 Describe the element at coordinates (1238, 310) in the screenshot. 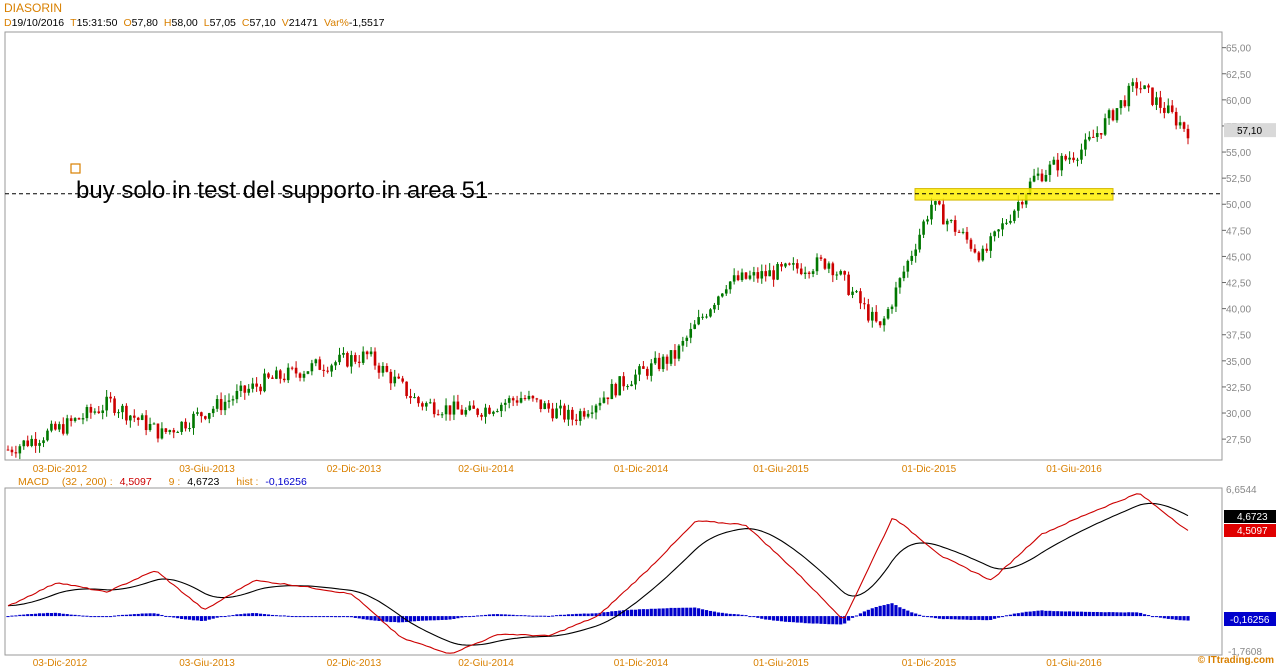

I see `price-tick-label-10: 40,00` at that location.